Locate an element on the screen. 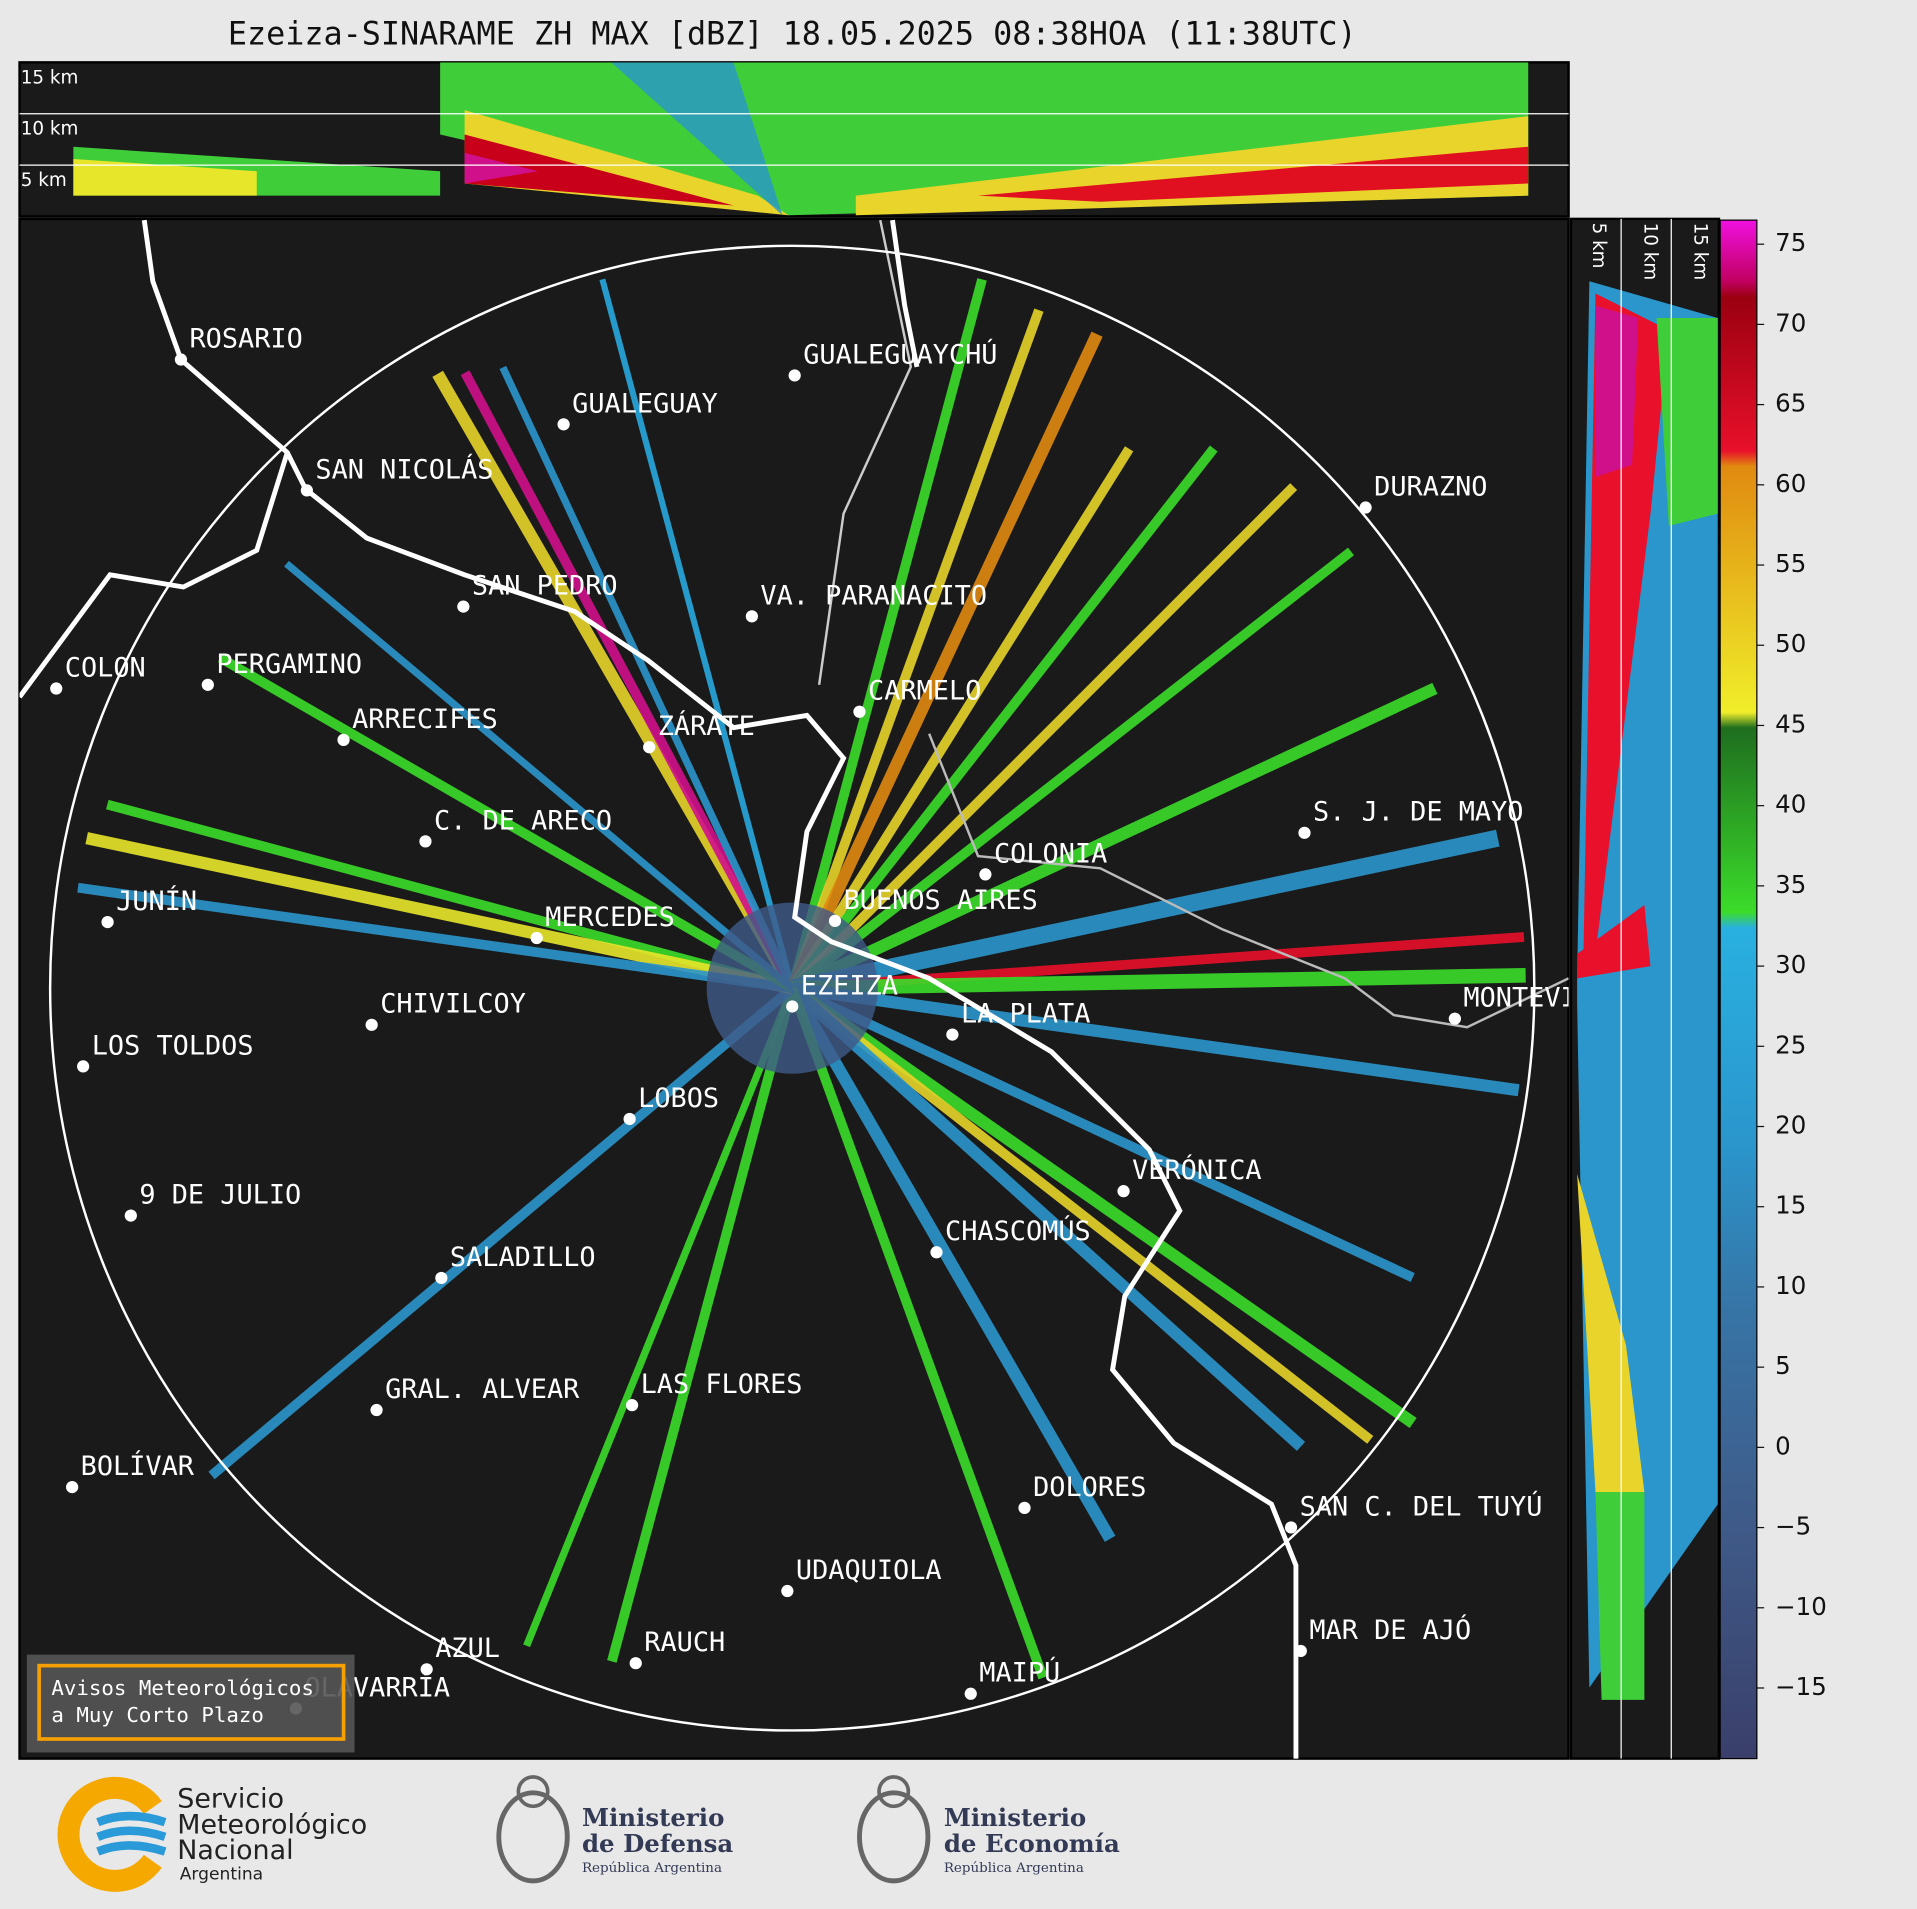 The height and width of the screenshot is (1909, 1917). colorbar-tick-label: −15 is located at coordinates (1801, 1686).